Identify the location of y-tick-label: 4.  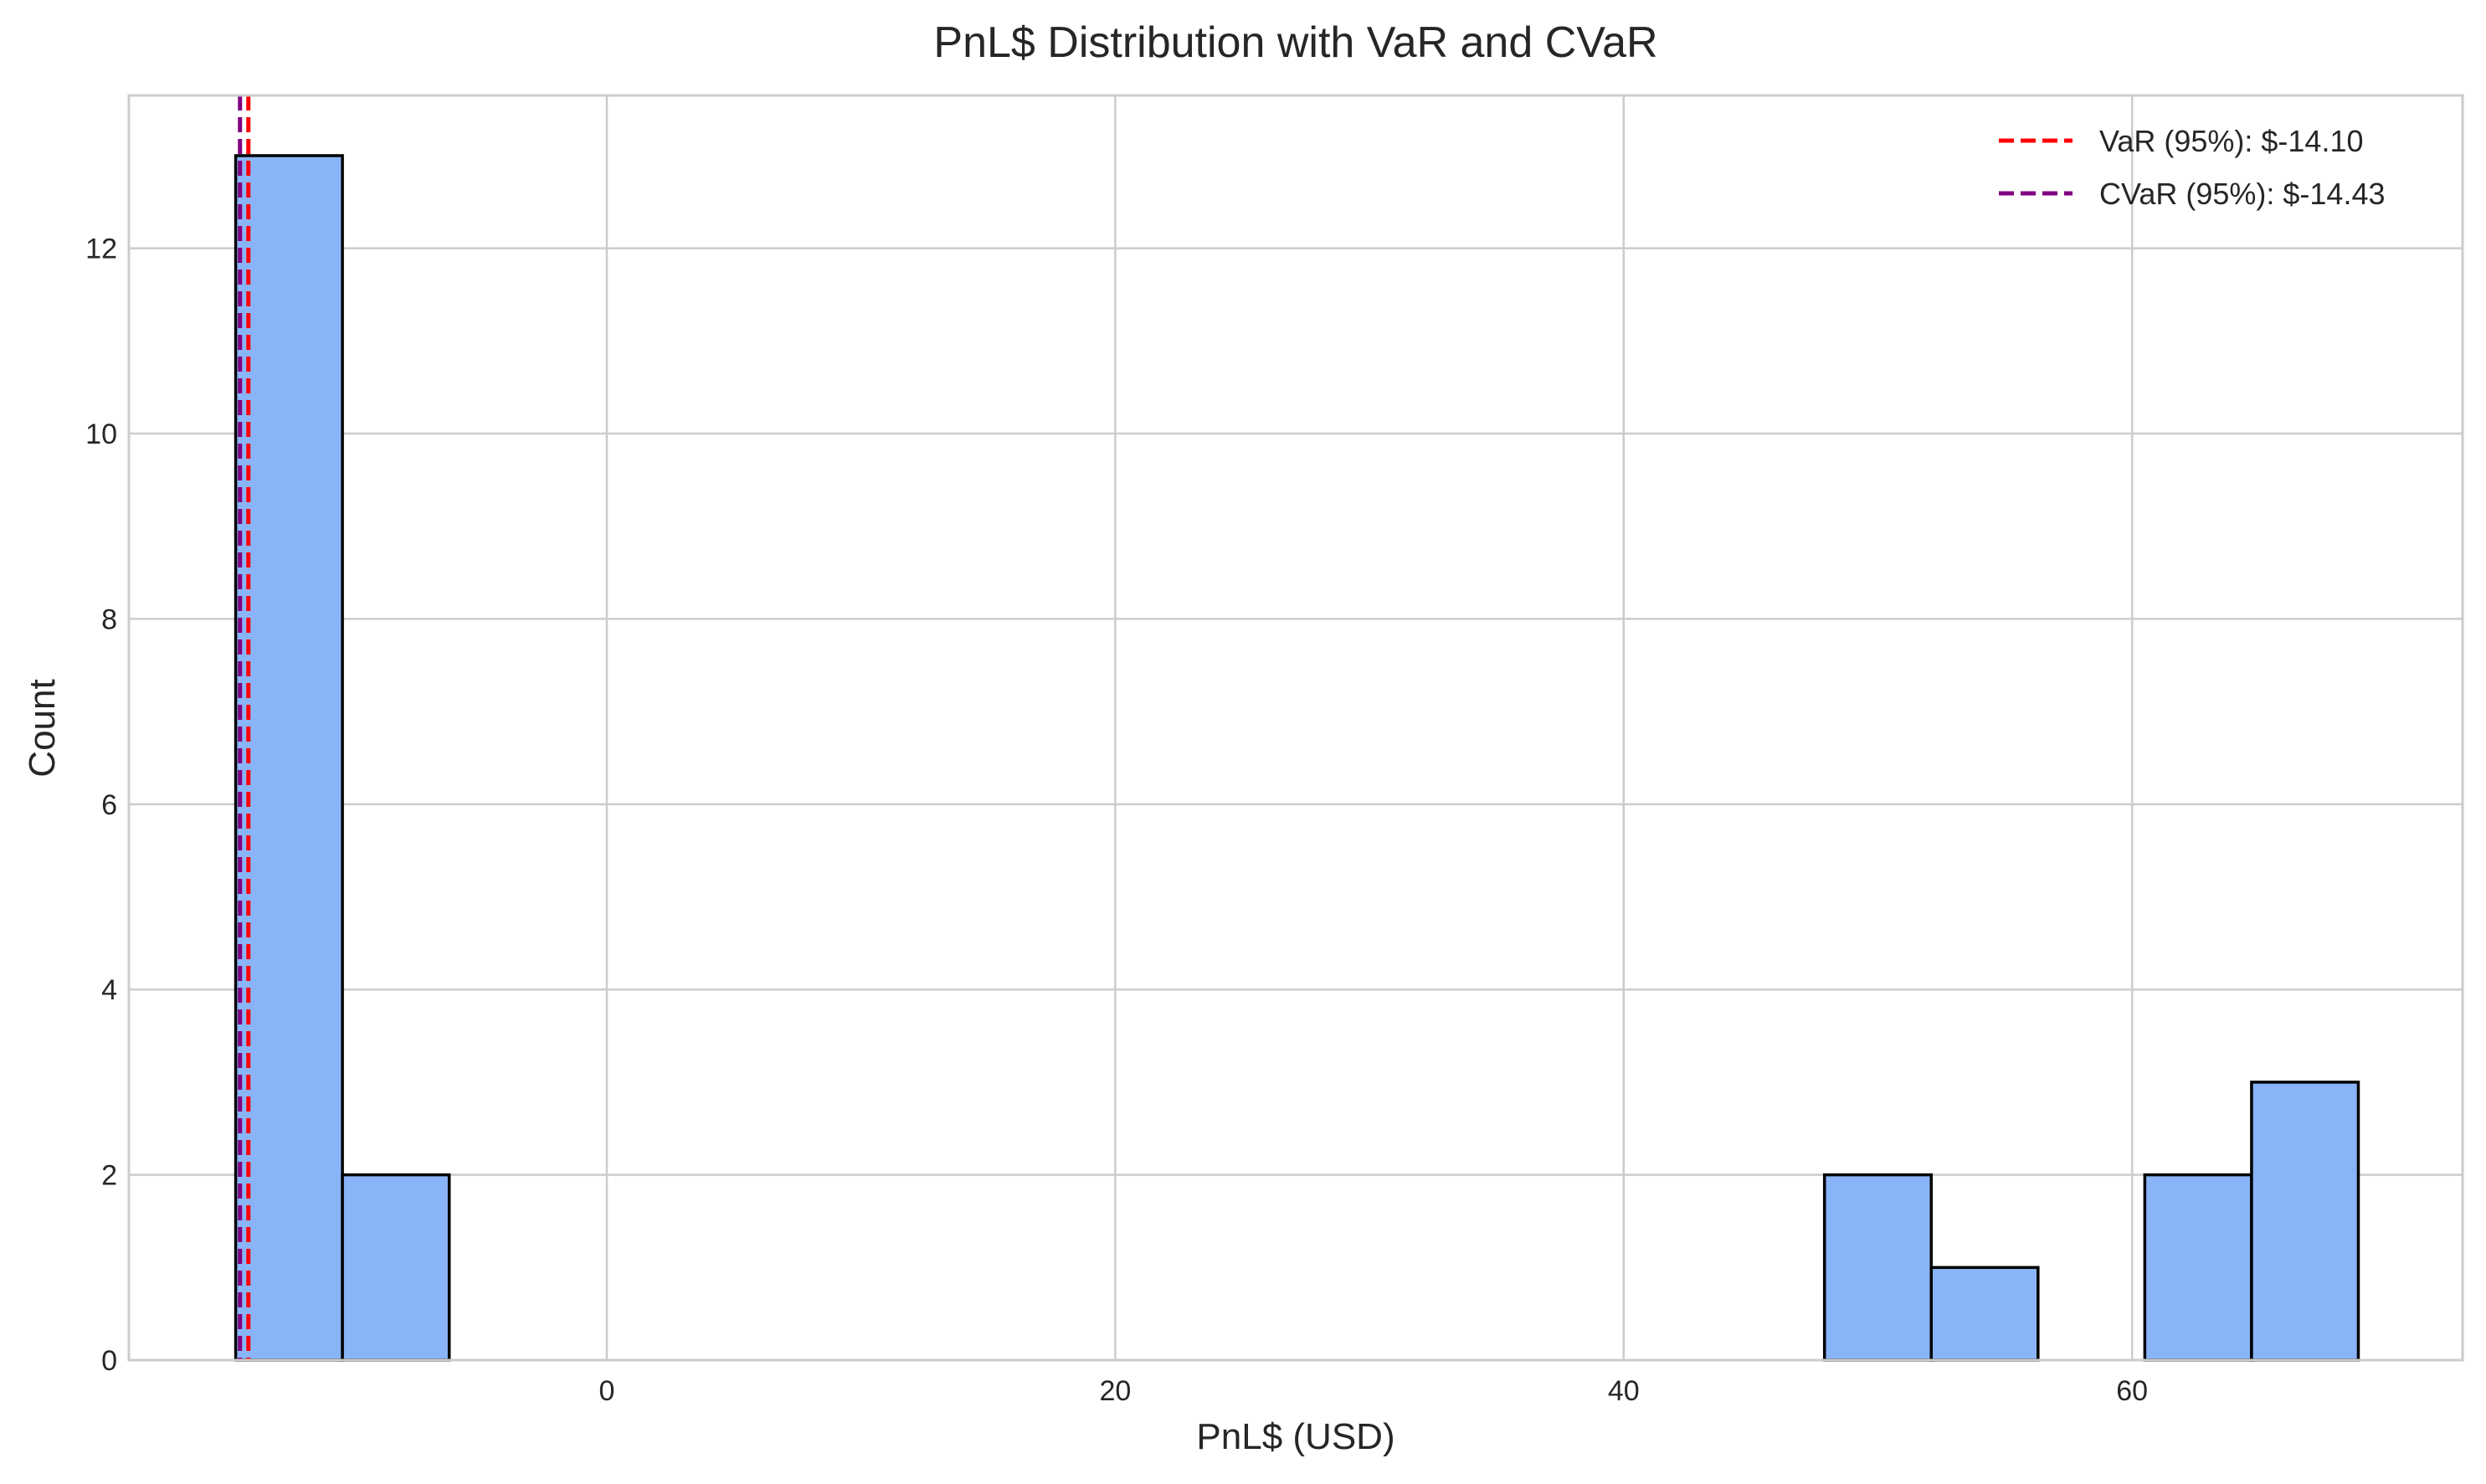
(109, 990).